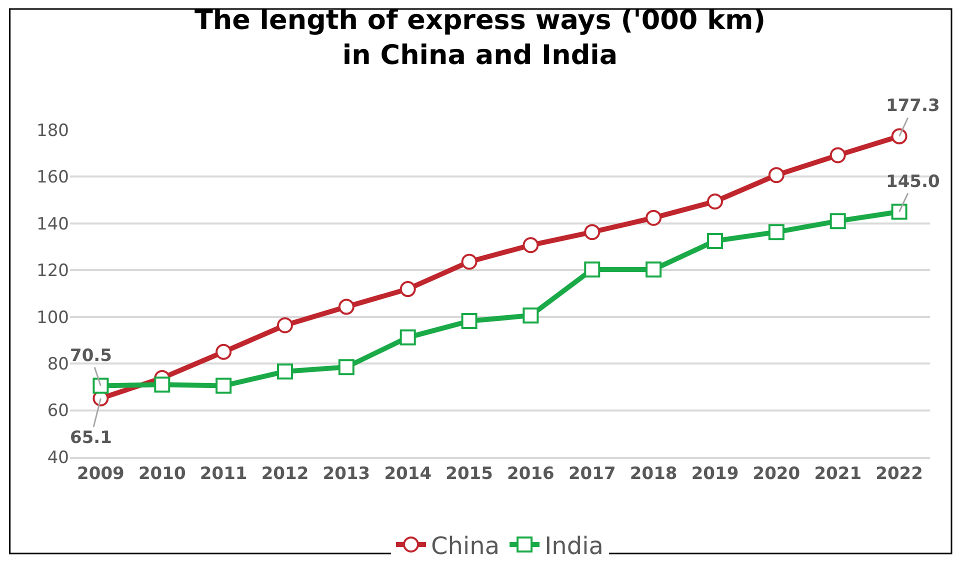 This screenshot has height=579, width=960. Describe the element at coordinates (52, 318) in the screenshot. I see `y-tick-label: 100` at that location.